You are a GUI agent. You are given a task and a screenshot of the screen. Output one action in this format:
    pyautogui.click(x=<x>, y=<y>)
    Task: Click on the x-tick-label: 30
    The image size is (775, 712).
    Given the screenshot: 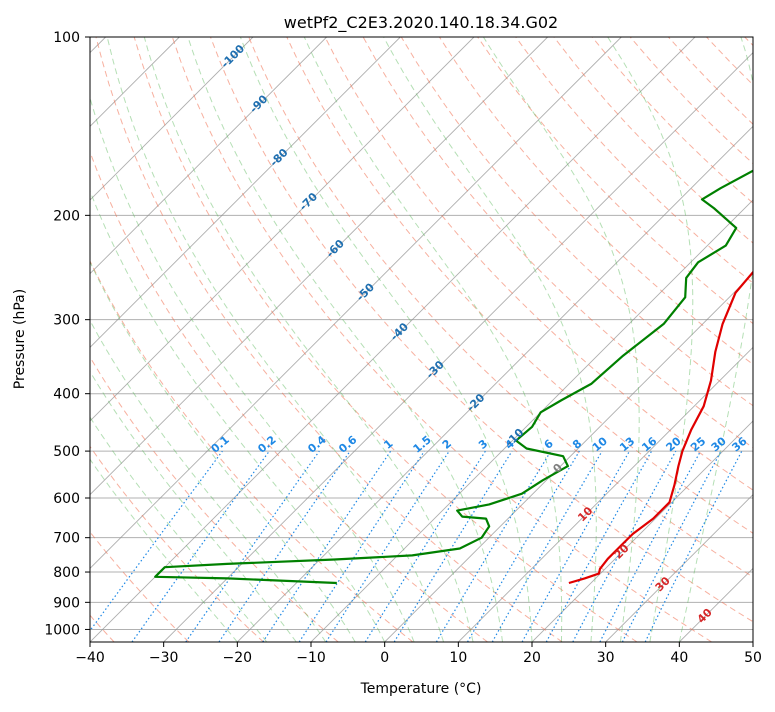 What is the action you would take?
    pyautogui.click(x=606, y=658)
    